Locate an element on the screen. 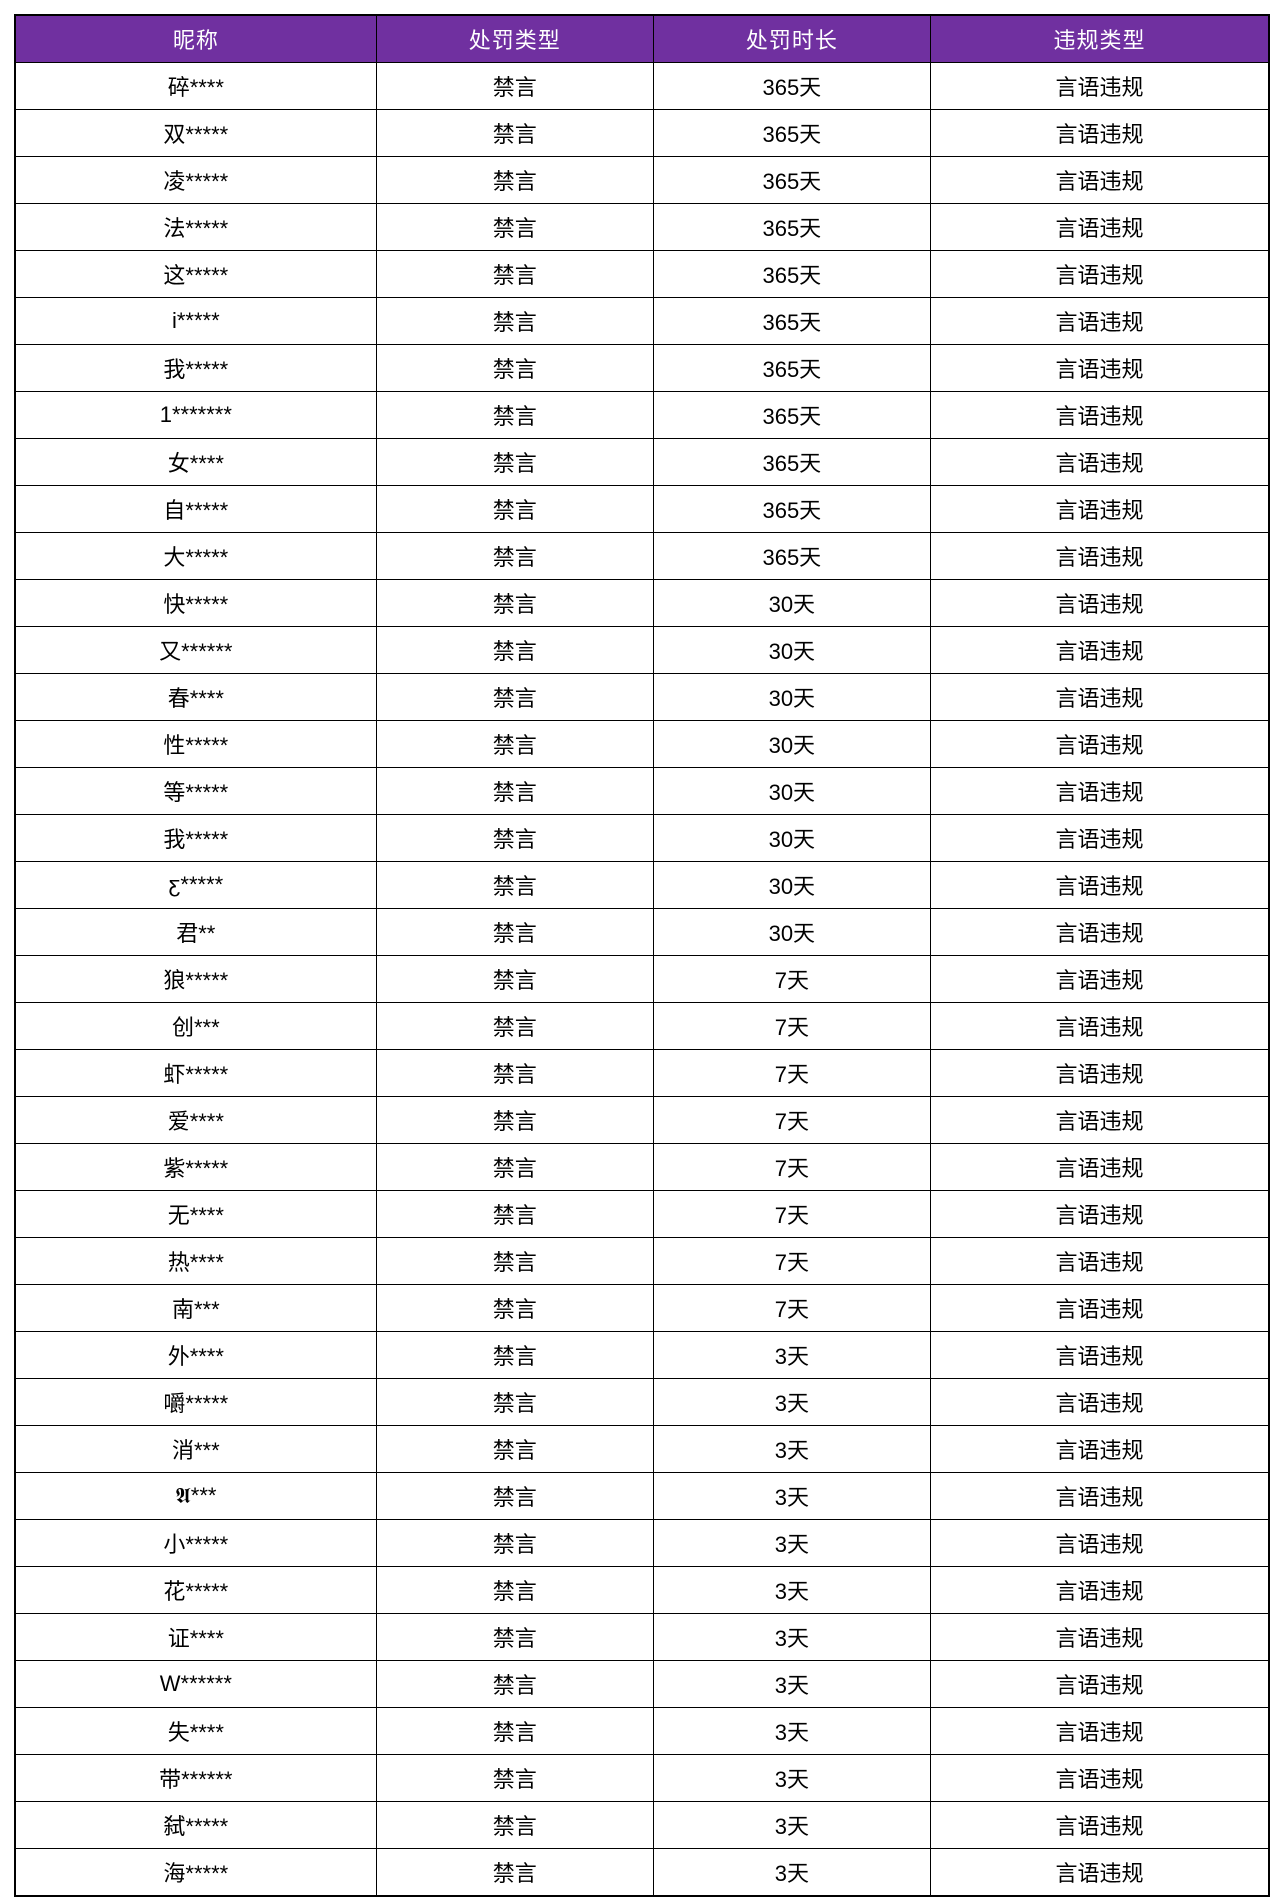 The image size is (1284, 1897). table-row: 𝕬*** 禁言 3天 言语违规 is located at coordinates (642, 1496).